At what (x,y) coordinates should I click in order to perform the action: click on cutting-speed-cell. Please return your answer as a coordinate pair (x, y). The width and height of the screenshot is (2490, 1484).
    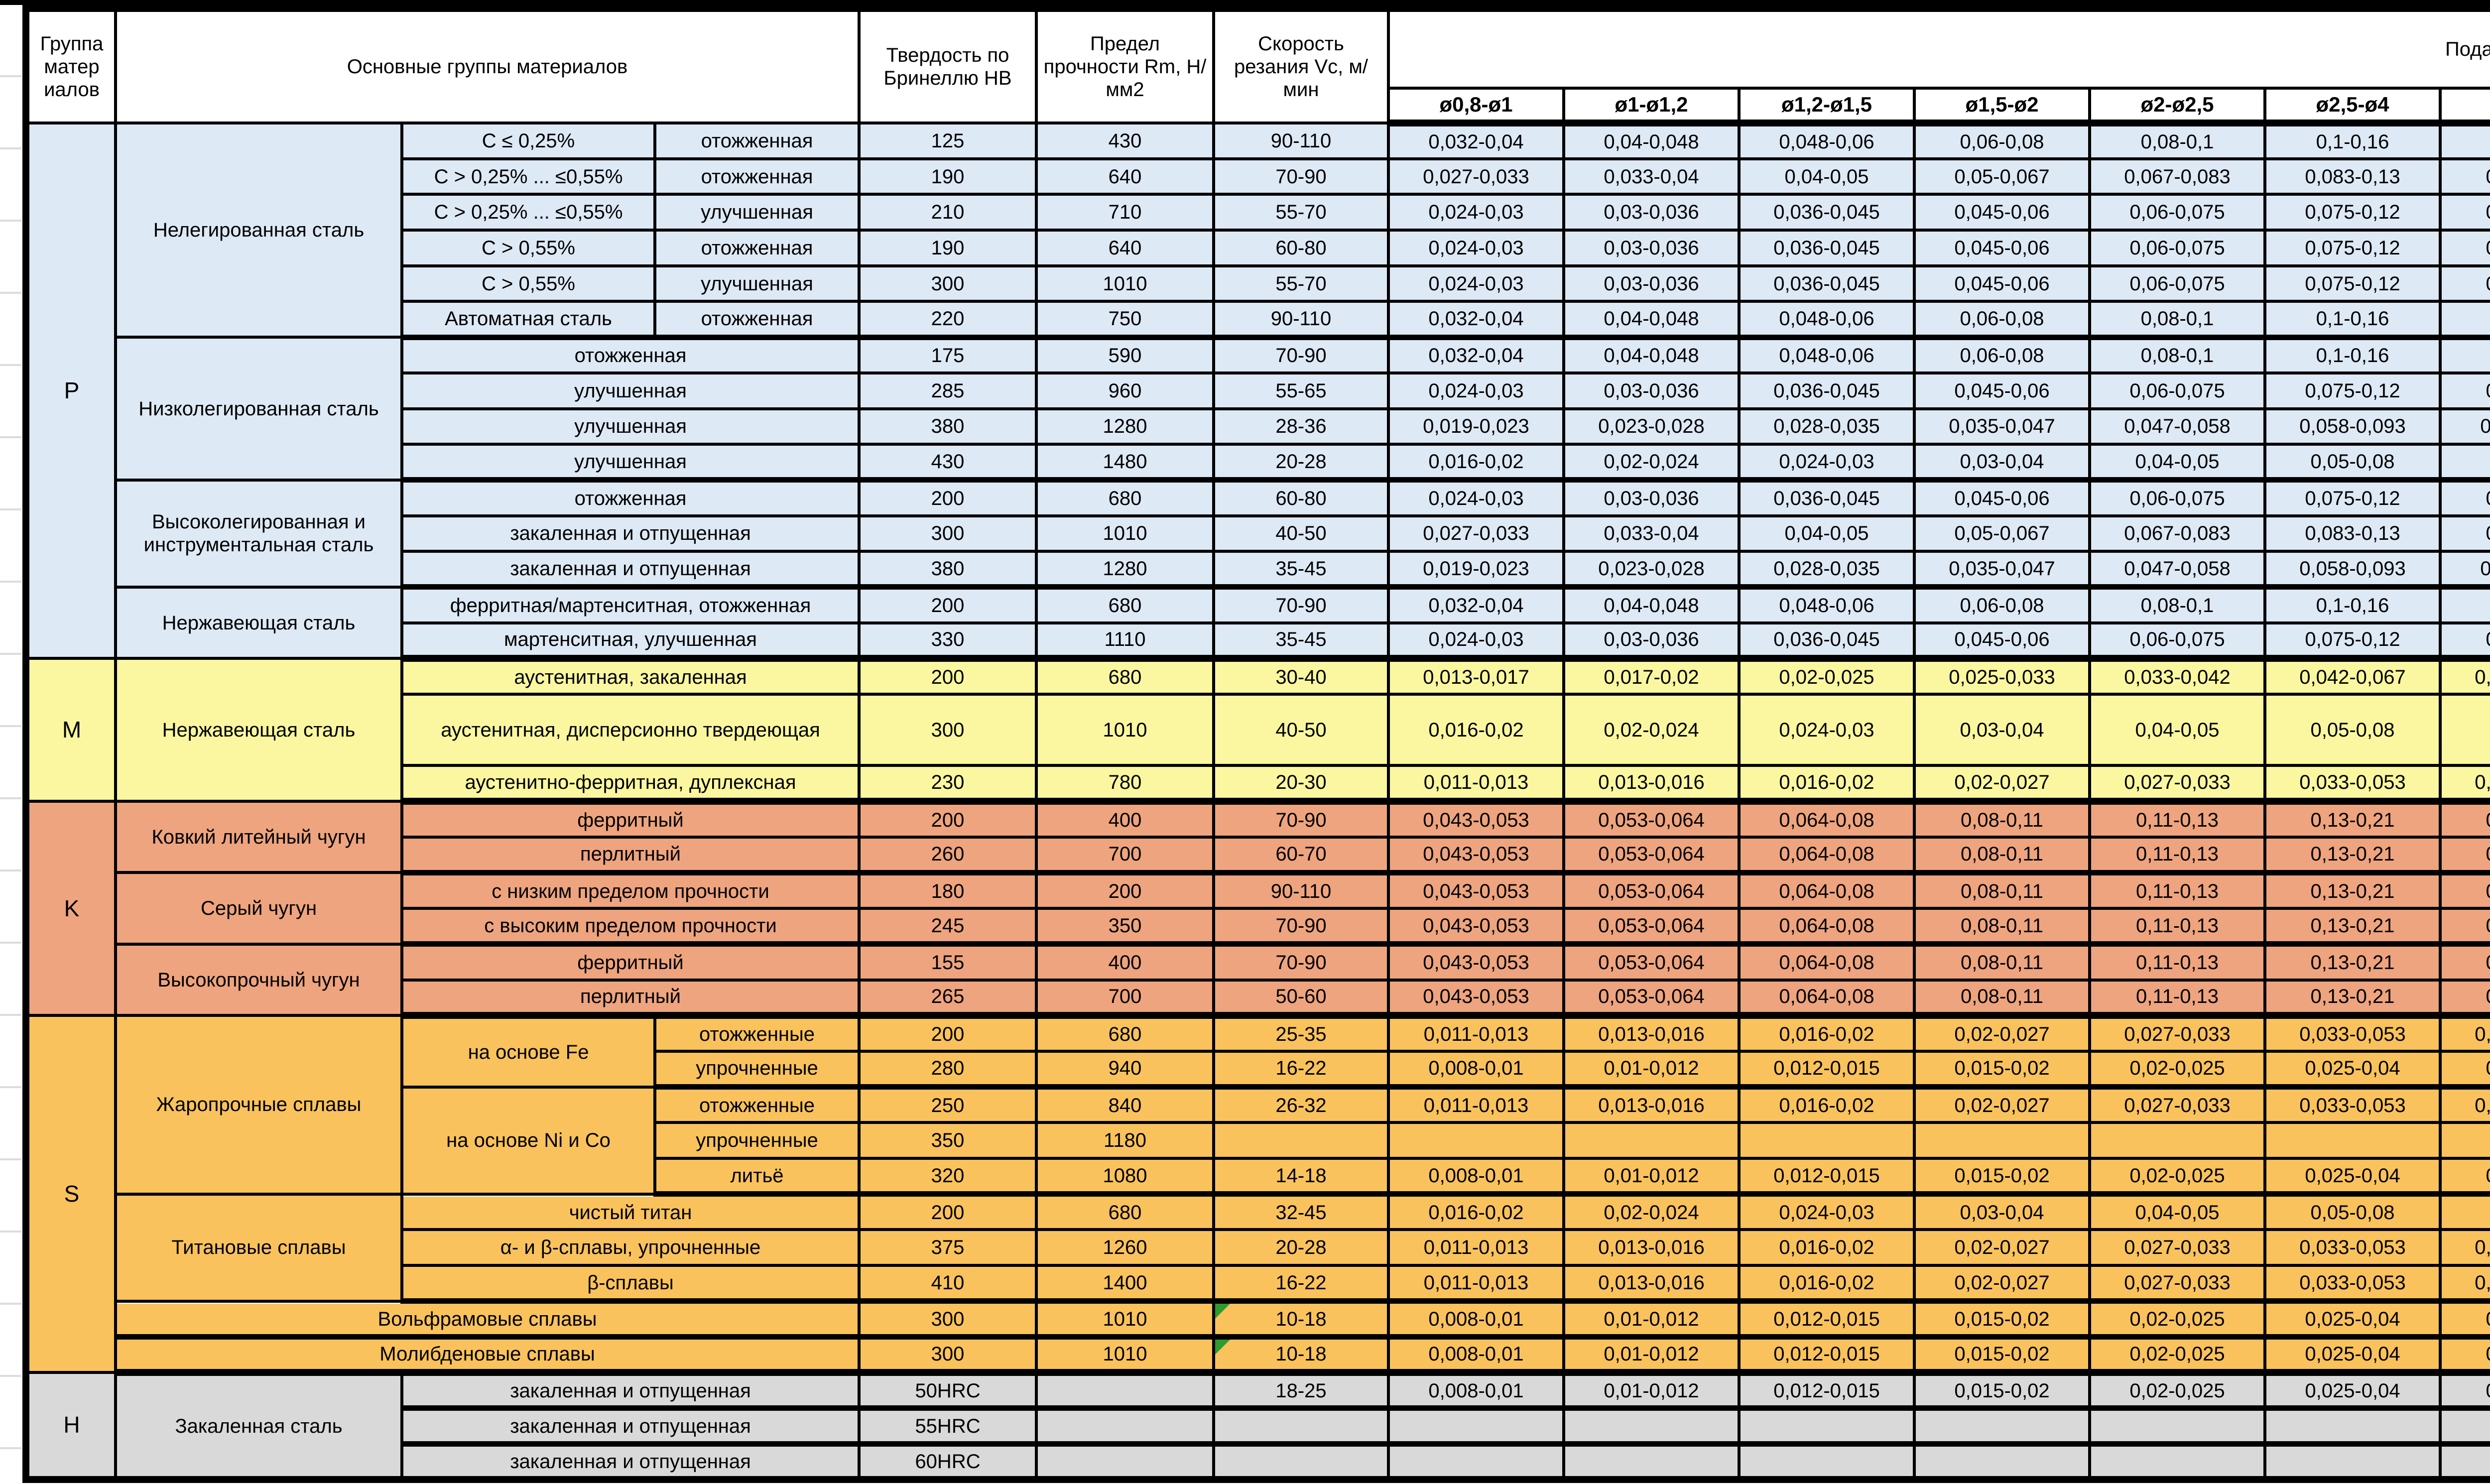
    Looking at the image, I should click on (1301, 1462).